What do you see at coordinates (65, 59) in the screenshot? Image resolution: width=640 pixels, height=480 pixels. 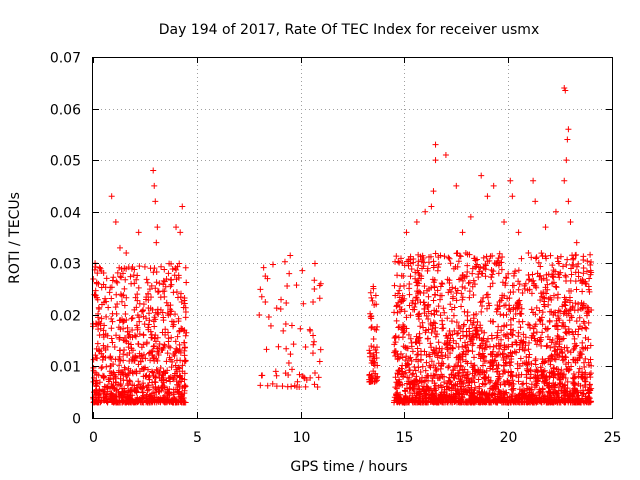 I see `y-tick-label: 0.07` at bounding box center [65, 59].